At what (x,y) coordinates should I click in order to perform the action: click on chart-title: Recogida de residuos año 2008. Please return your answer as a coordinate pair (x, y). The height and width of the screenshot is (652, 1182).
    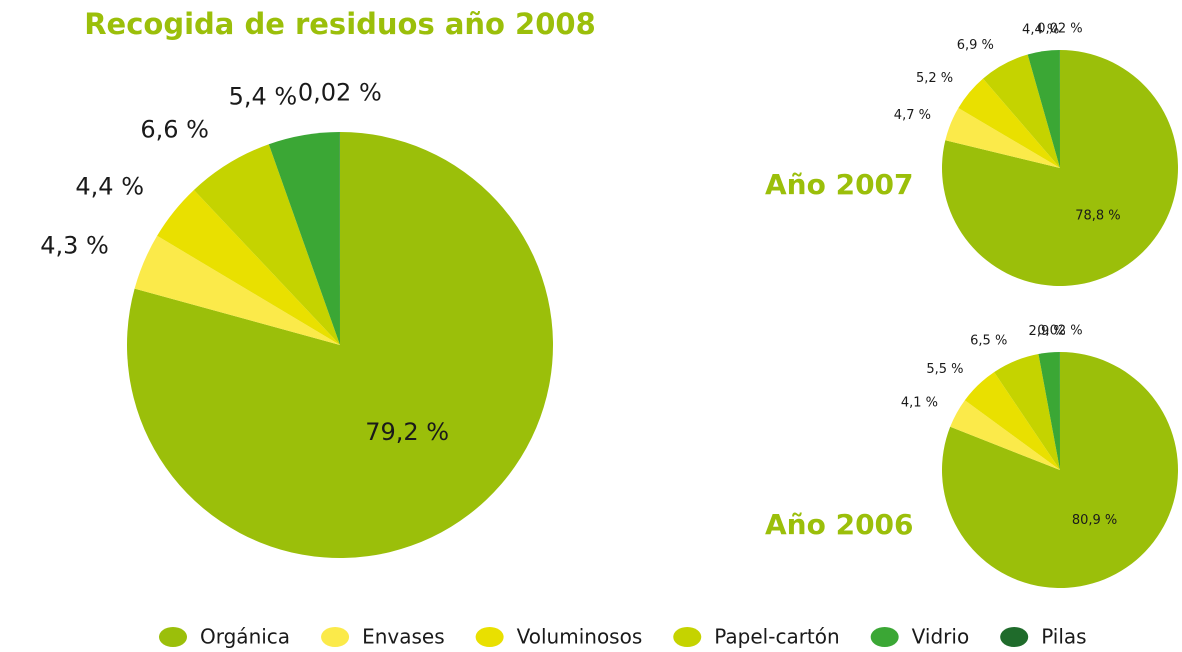
    Looking at the image, I should click on (340, 24).